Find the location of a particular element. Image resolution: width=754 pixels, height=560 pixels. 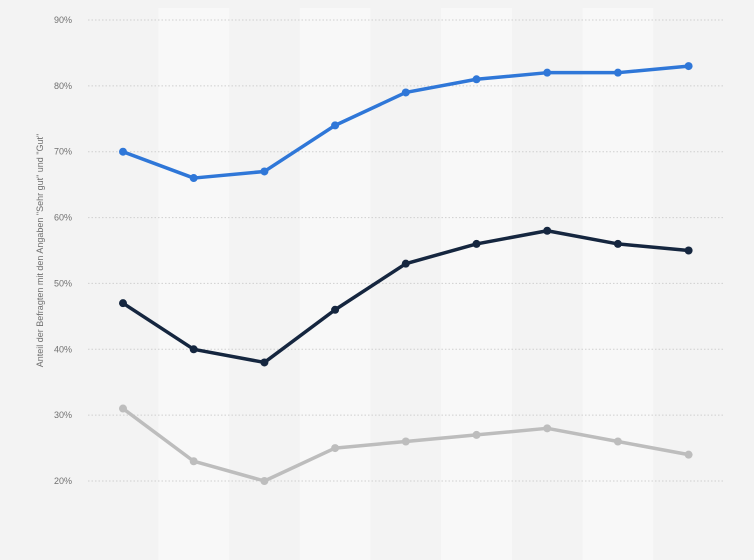

y-tick-label: 80% is located at coordinates (63, 86).